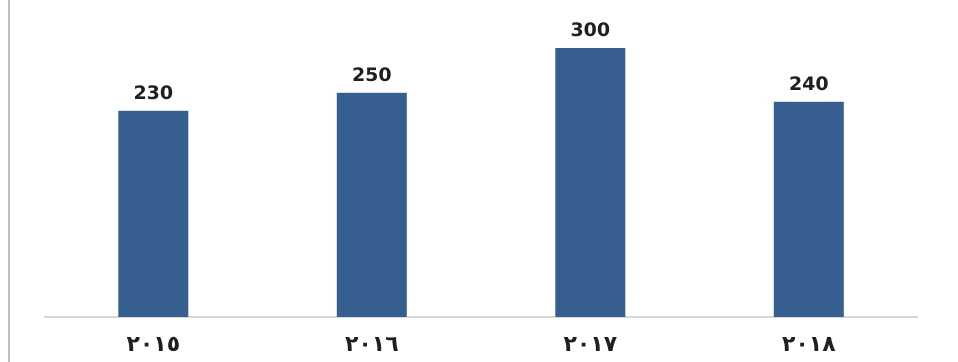 This screenshot has height=362, width=958. Describe the element at coordinates (590, 344) in the screenshot. I see `category-label-2: ٢٠١٧` at that location.